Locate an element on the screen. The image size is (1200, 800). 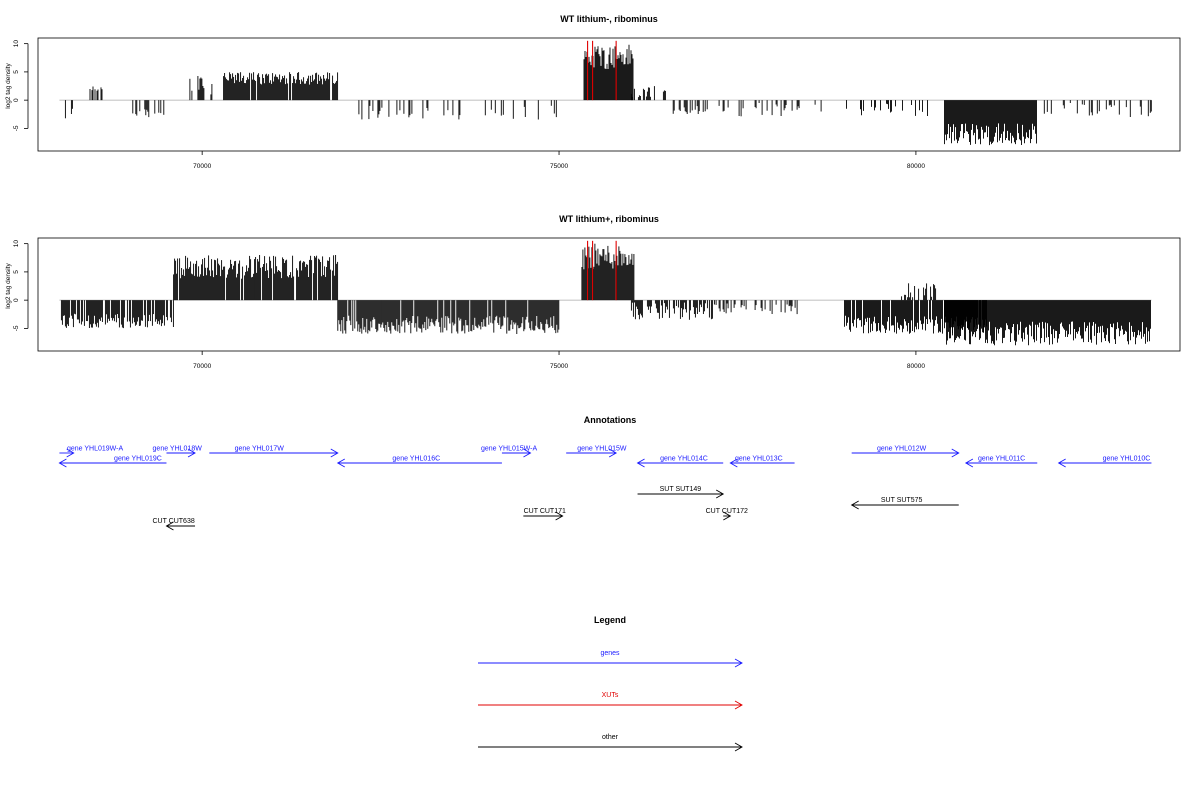
legend: Legend genes XUTs other is located at coordinates (610, 683).